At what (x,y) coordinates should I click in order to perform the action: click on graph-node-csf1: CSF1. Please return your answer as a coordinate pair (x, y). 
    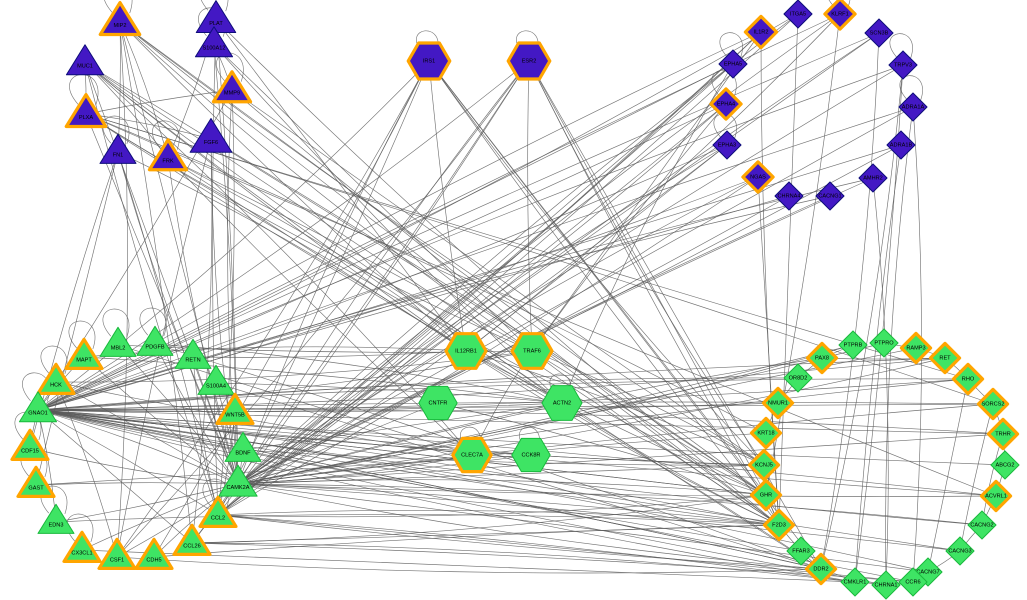
    Looking at the image, I should click on (117, 554).